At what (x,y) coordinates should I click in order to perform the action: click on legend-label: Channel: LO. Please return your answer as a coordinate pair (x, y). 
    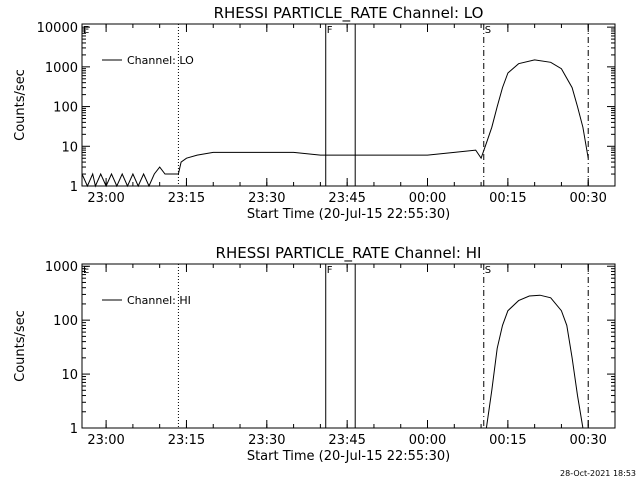
    Looking at the image, I should click on (160, 60).